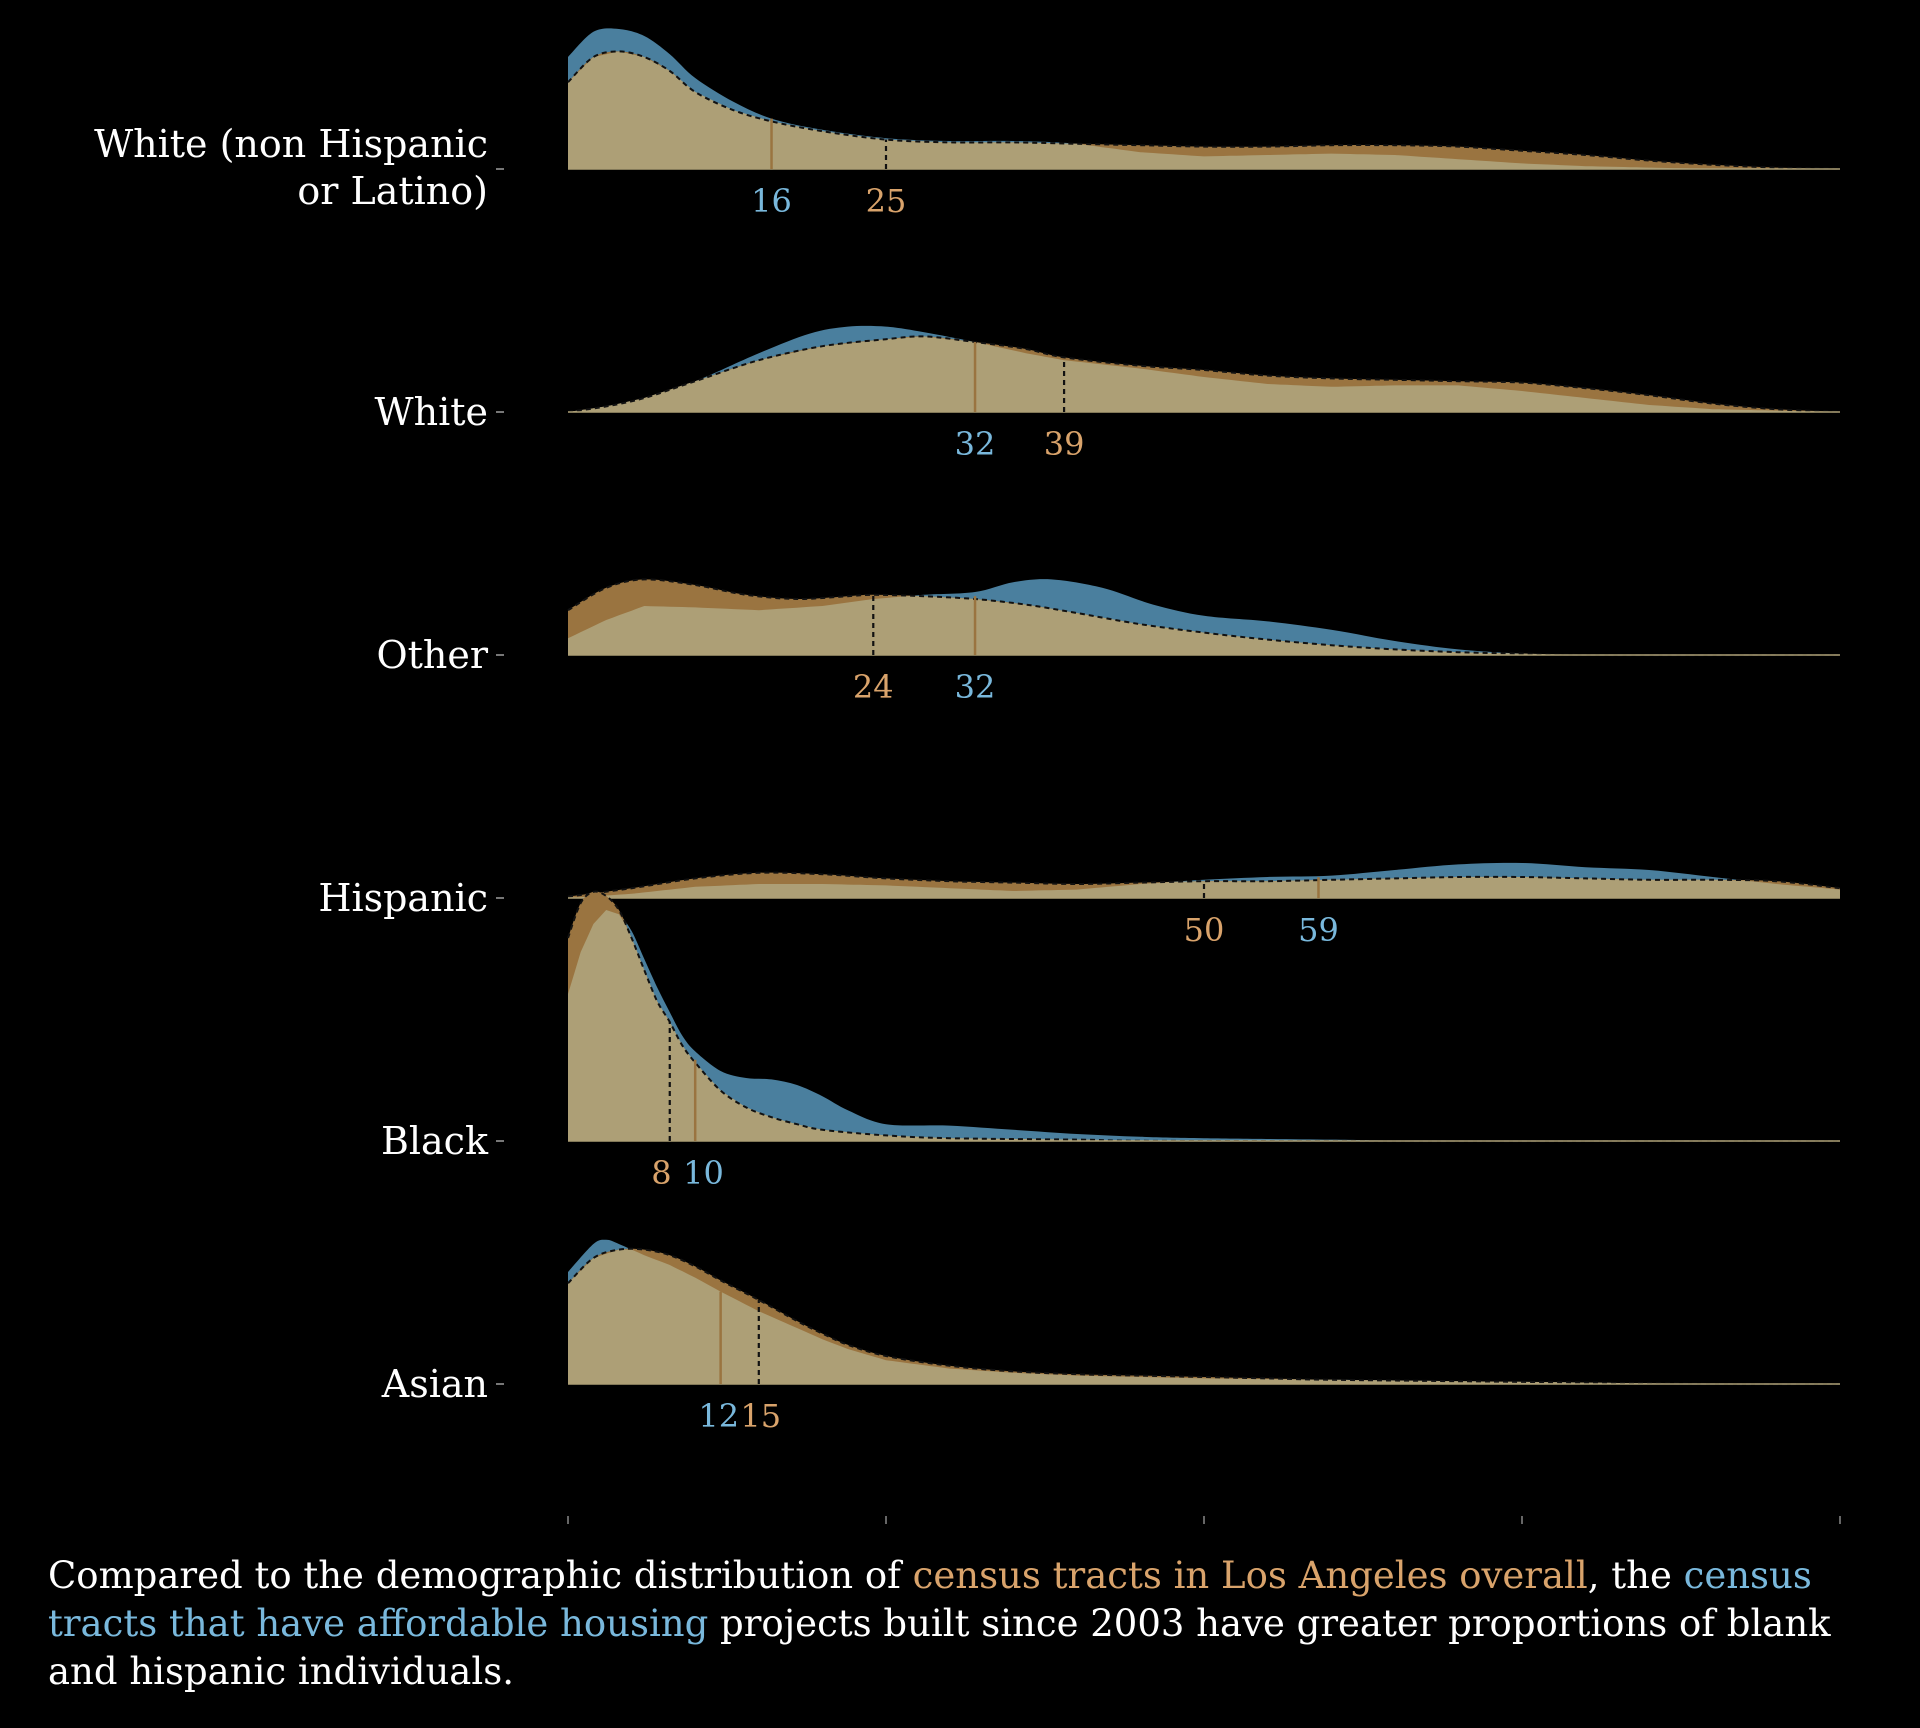 Image resolution: width=1920 pixels, height=1728 pixels. What do you see at coordinates (1079, 905) in the screenshot?
I see `ridge-row-hispanic: 50 59 Hispanic` at bounding box center [1079, 905].